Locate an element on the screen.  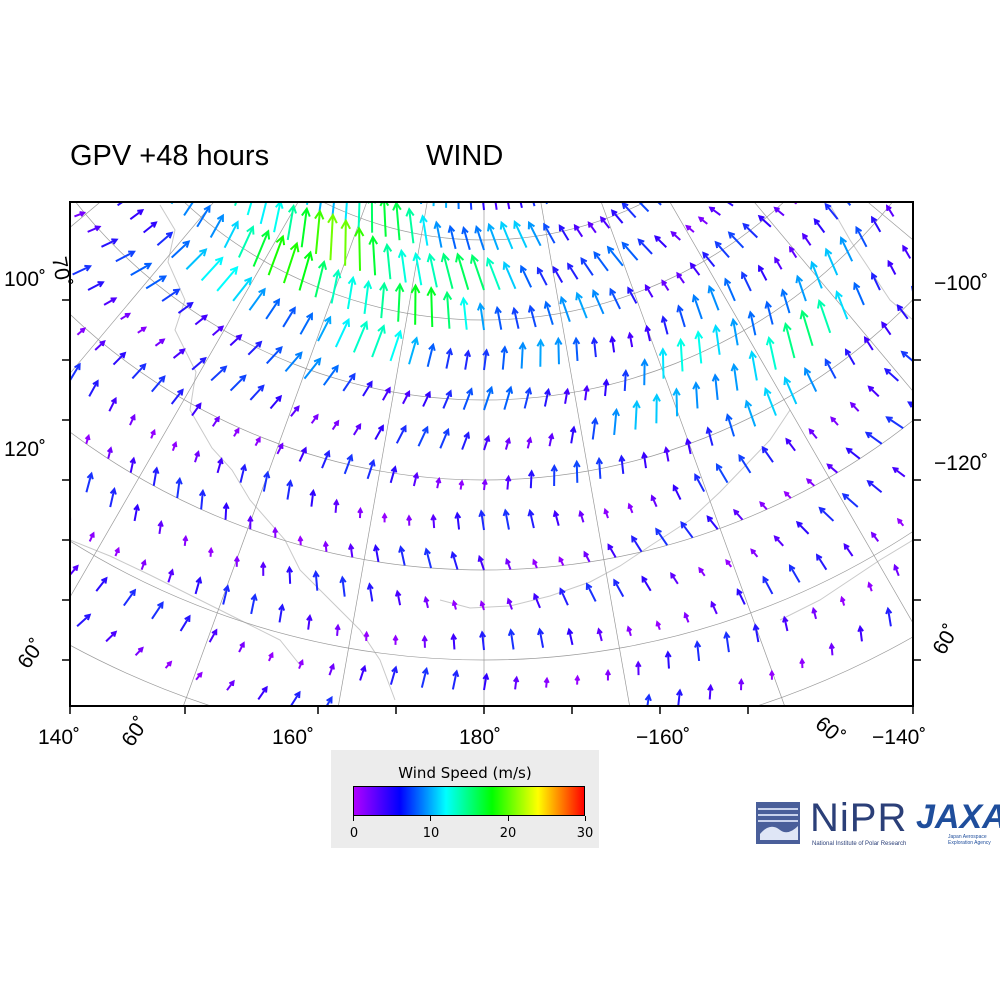
jaxa-logo: JAXA Japan Aerospace Exploration Agency is located at coordinates (956, 824).